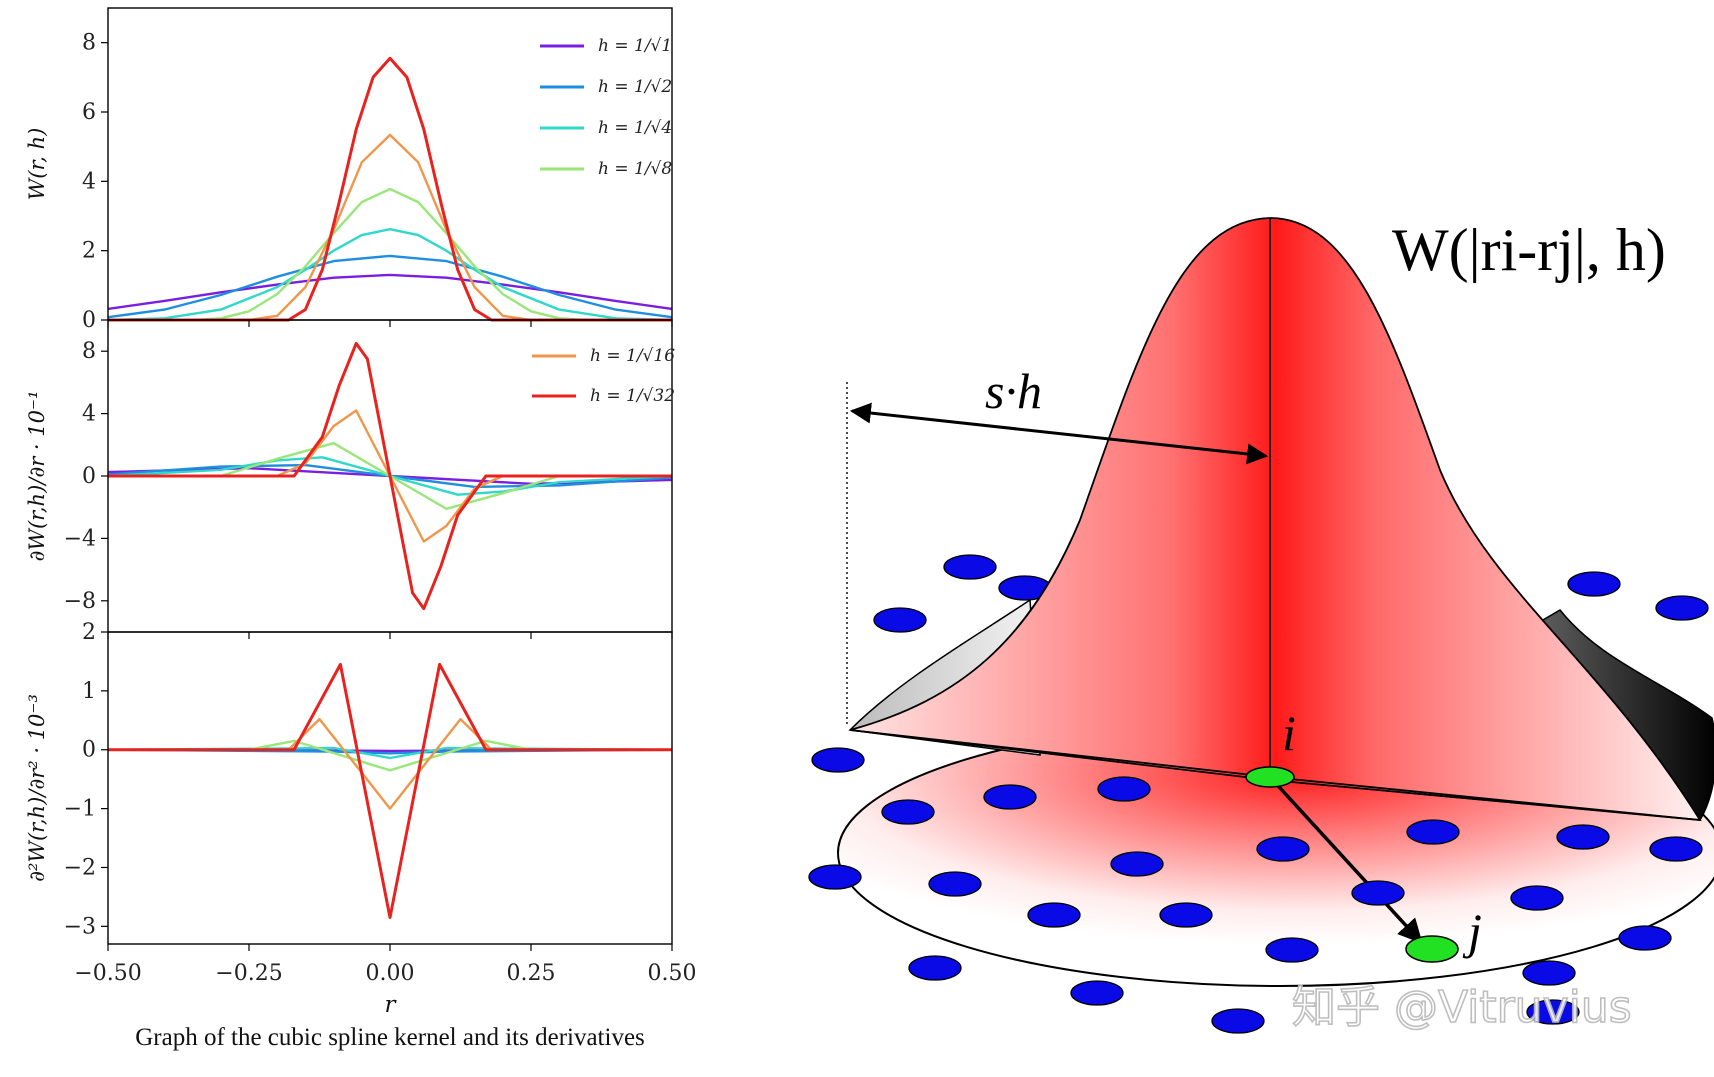  I want to click on cut-line-left, so click(1060, 753).